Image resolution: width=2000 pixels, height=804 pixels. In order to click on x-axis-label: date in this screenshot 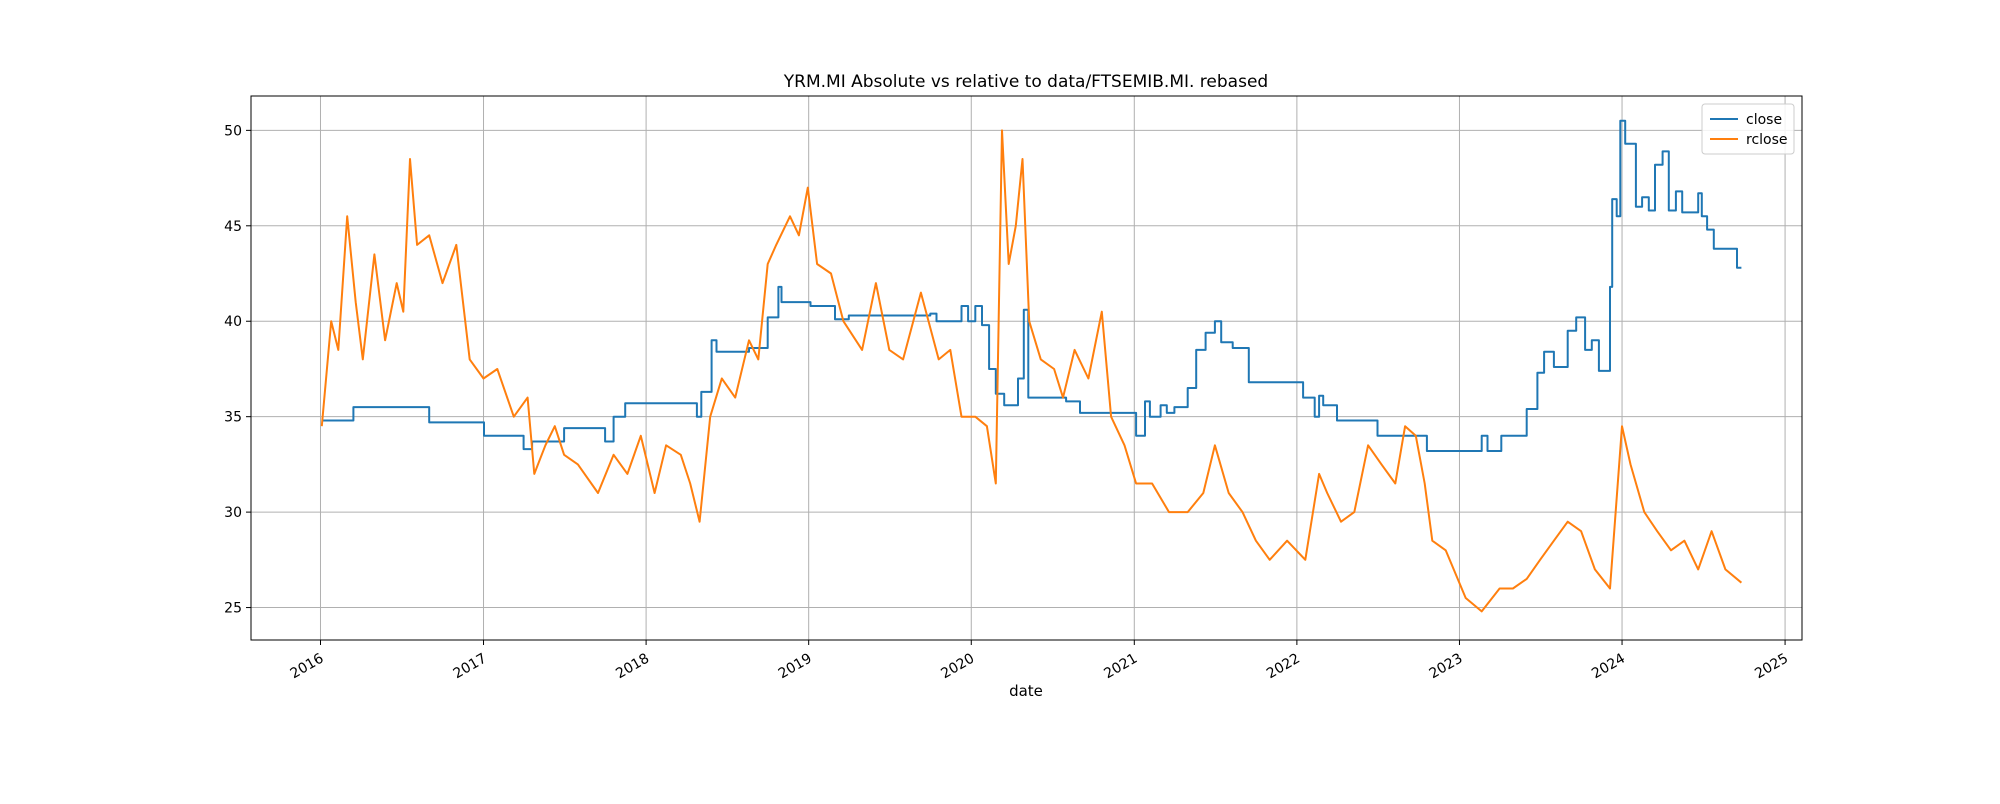, I will do `click(1026, 691)`.